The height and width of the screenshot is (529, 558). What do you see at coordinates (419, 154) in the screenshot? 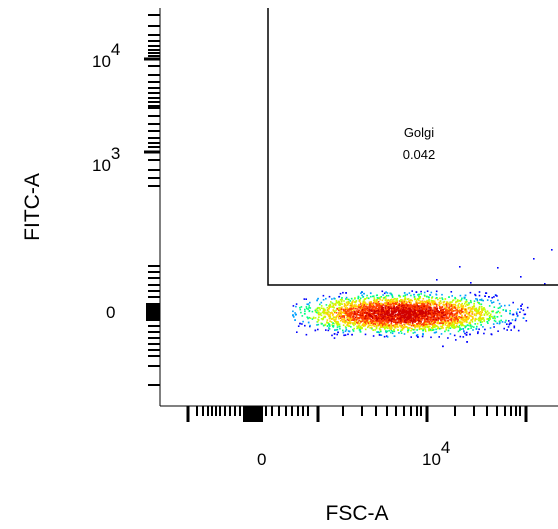
I see `gate-value-label: 0.042` at bounding box center [419, 154].